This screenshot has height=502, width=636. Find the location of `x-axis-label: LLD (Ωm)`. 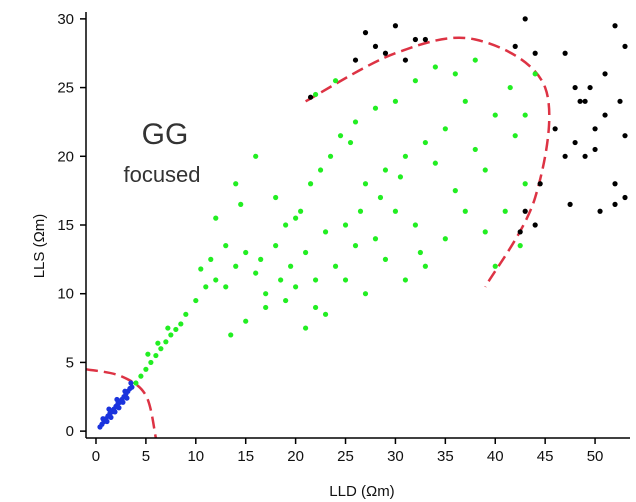

x-axis-label: LLD (Ωm) is located at coordinates (361, 491).